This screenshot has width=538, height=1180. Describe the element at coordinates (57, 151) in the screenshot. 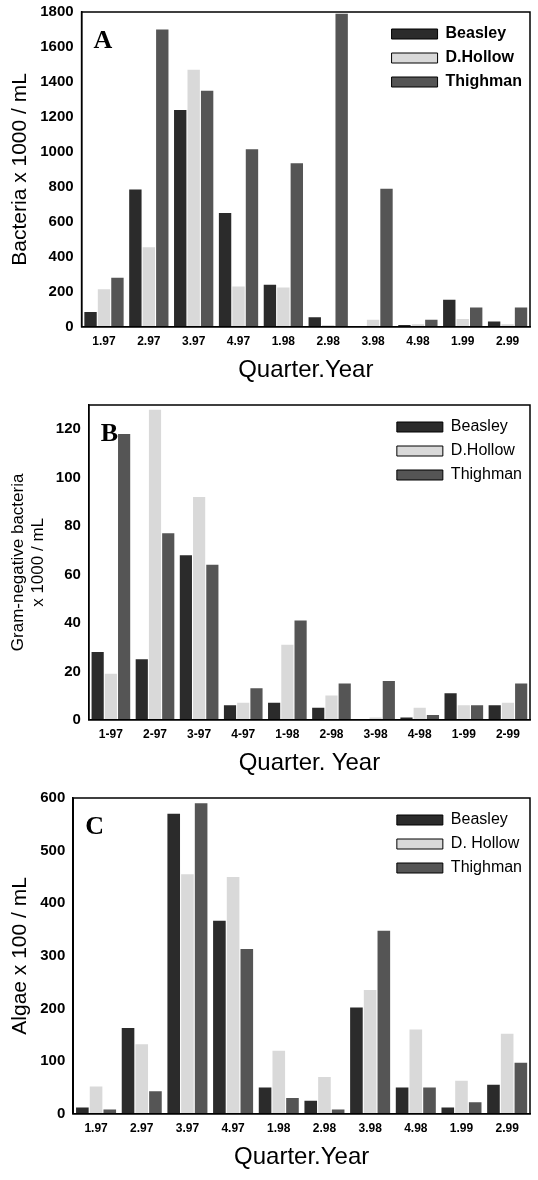

I see `y-tick-label: 1000` at that location.